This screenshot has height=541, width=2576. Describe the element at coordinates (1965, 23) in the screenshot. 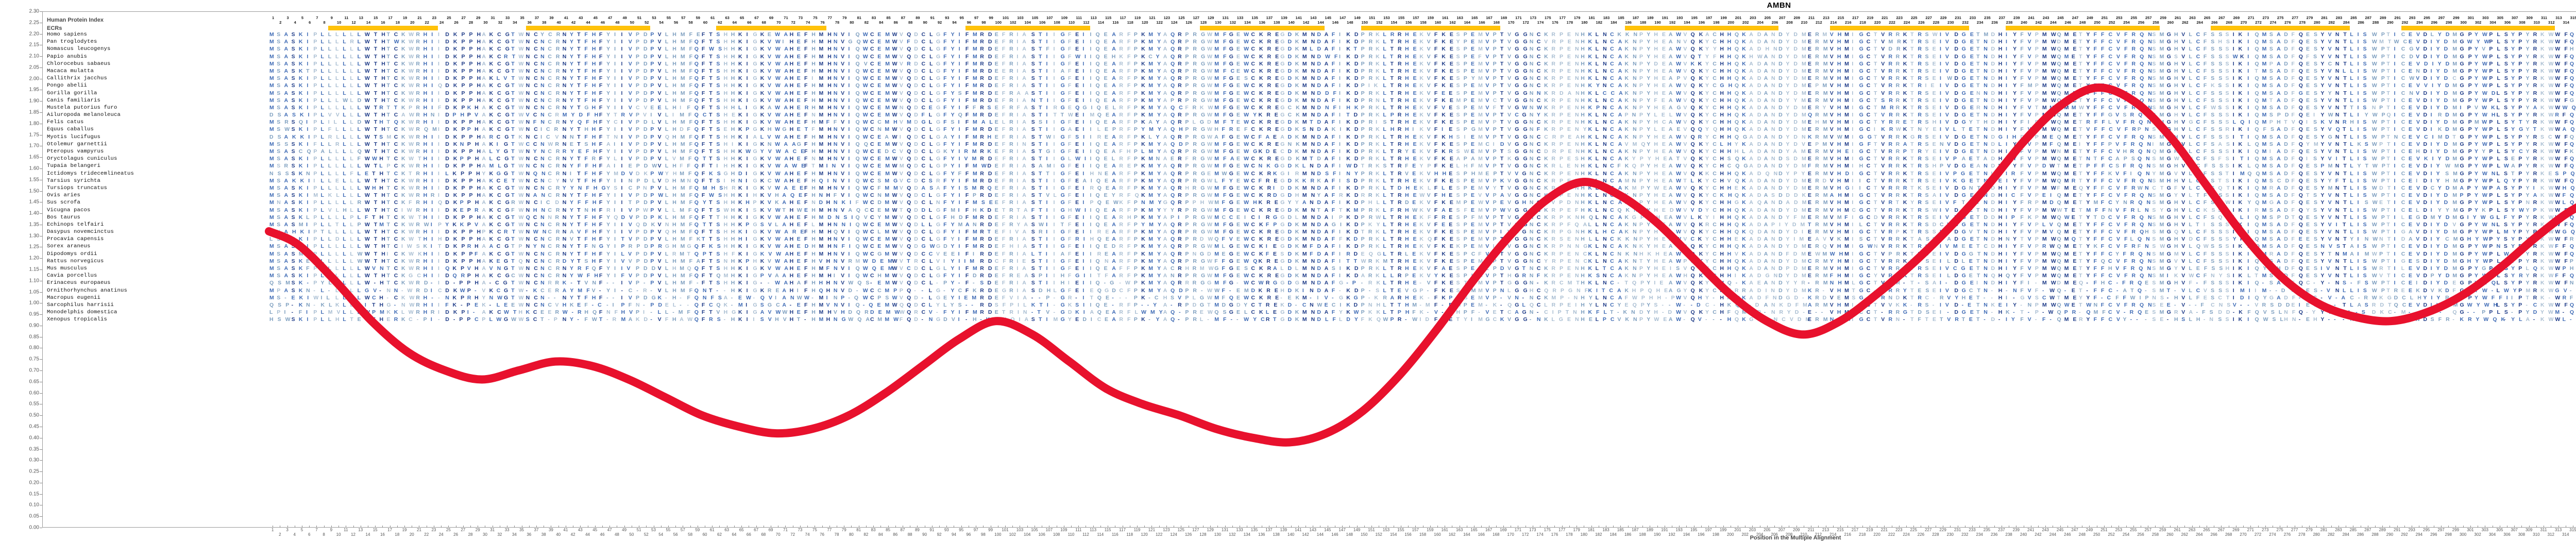

I see `ruler-position-number: 232` at that location.